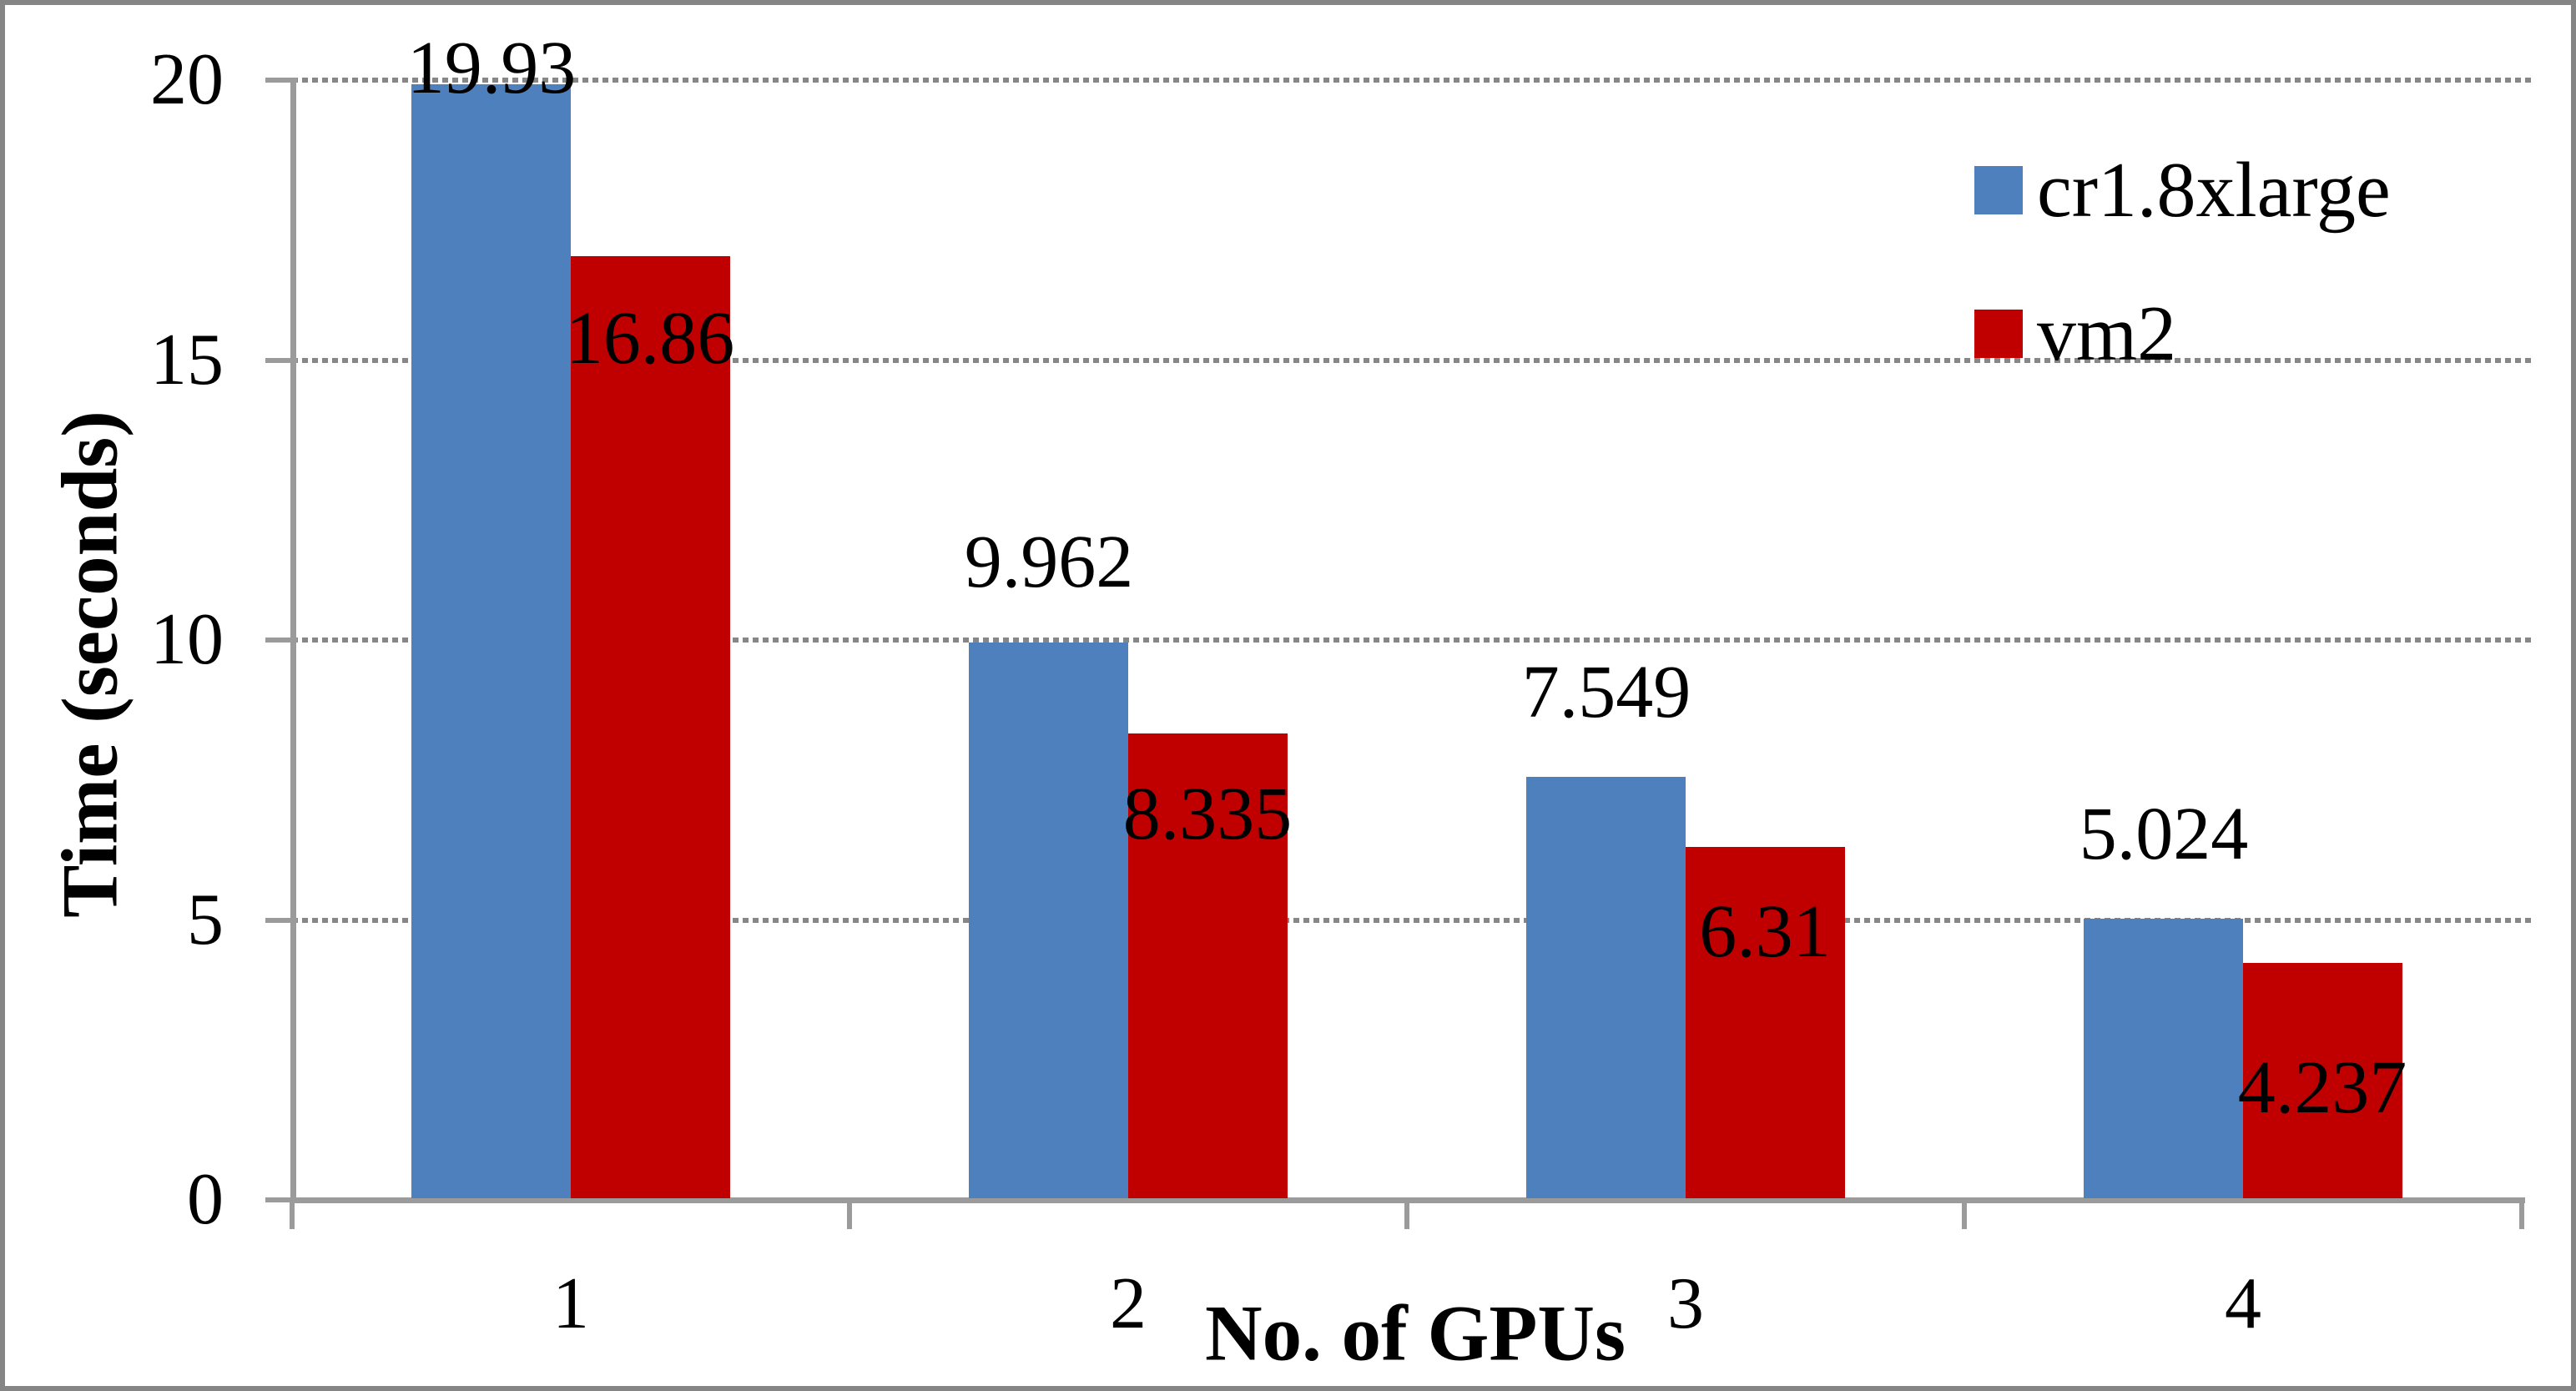 The height and width of the screenshot is (1391, 2576). What do you see at coordinates (2322, 1087) in the screenshot?
I see `data-label-vm2-4: 4.237` at bounding box center [2322, 1087].